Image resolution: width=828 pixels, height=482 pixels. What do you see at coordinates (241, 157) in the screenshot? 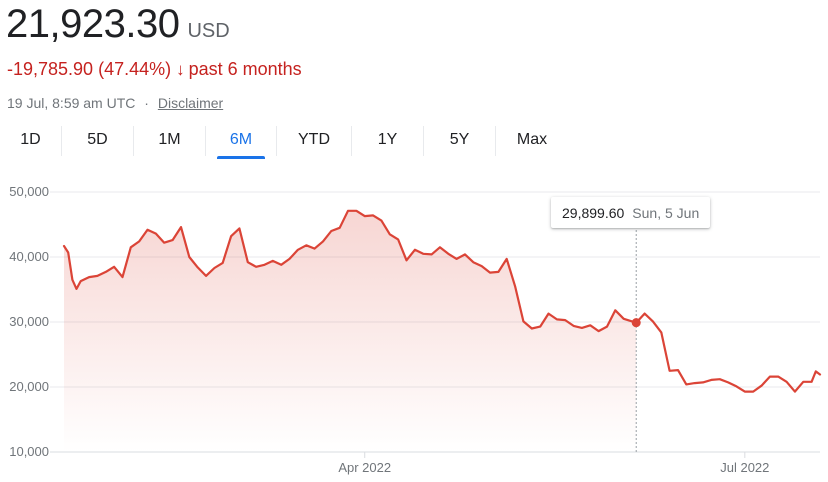
I see `active-tab-indicator` at bounding box center [241, 157].